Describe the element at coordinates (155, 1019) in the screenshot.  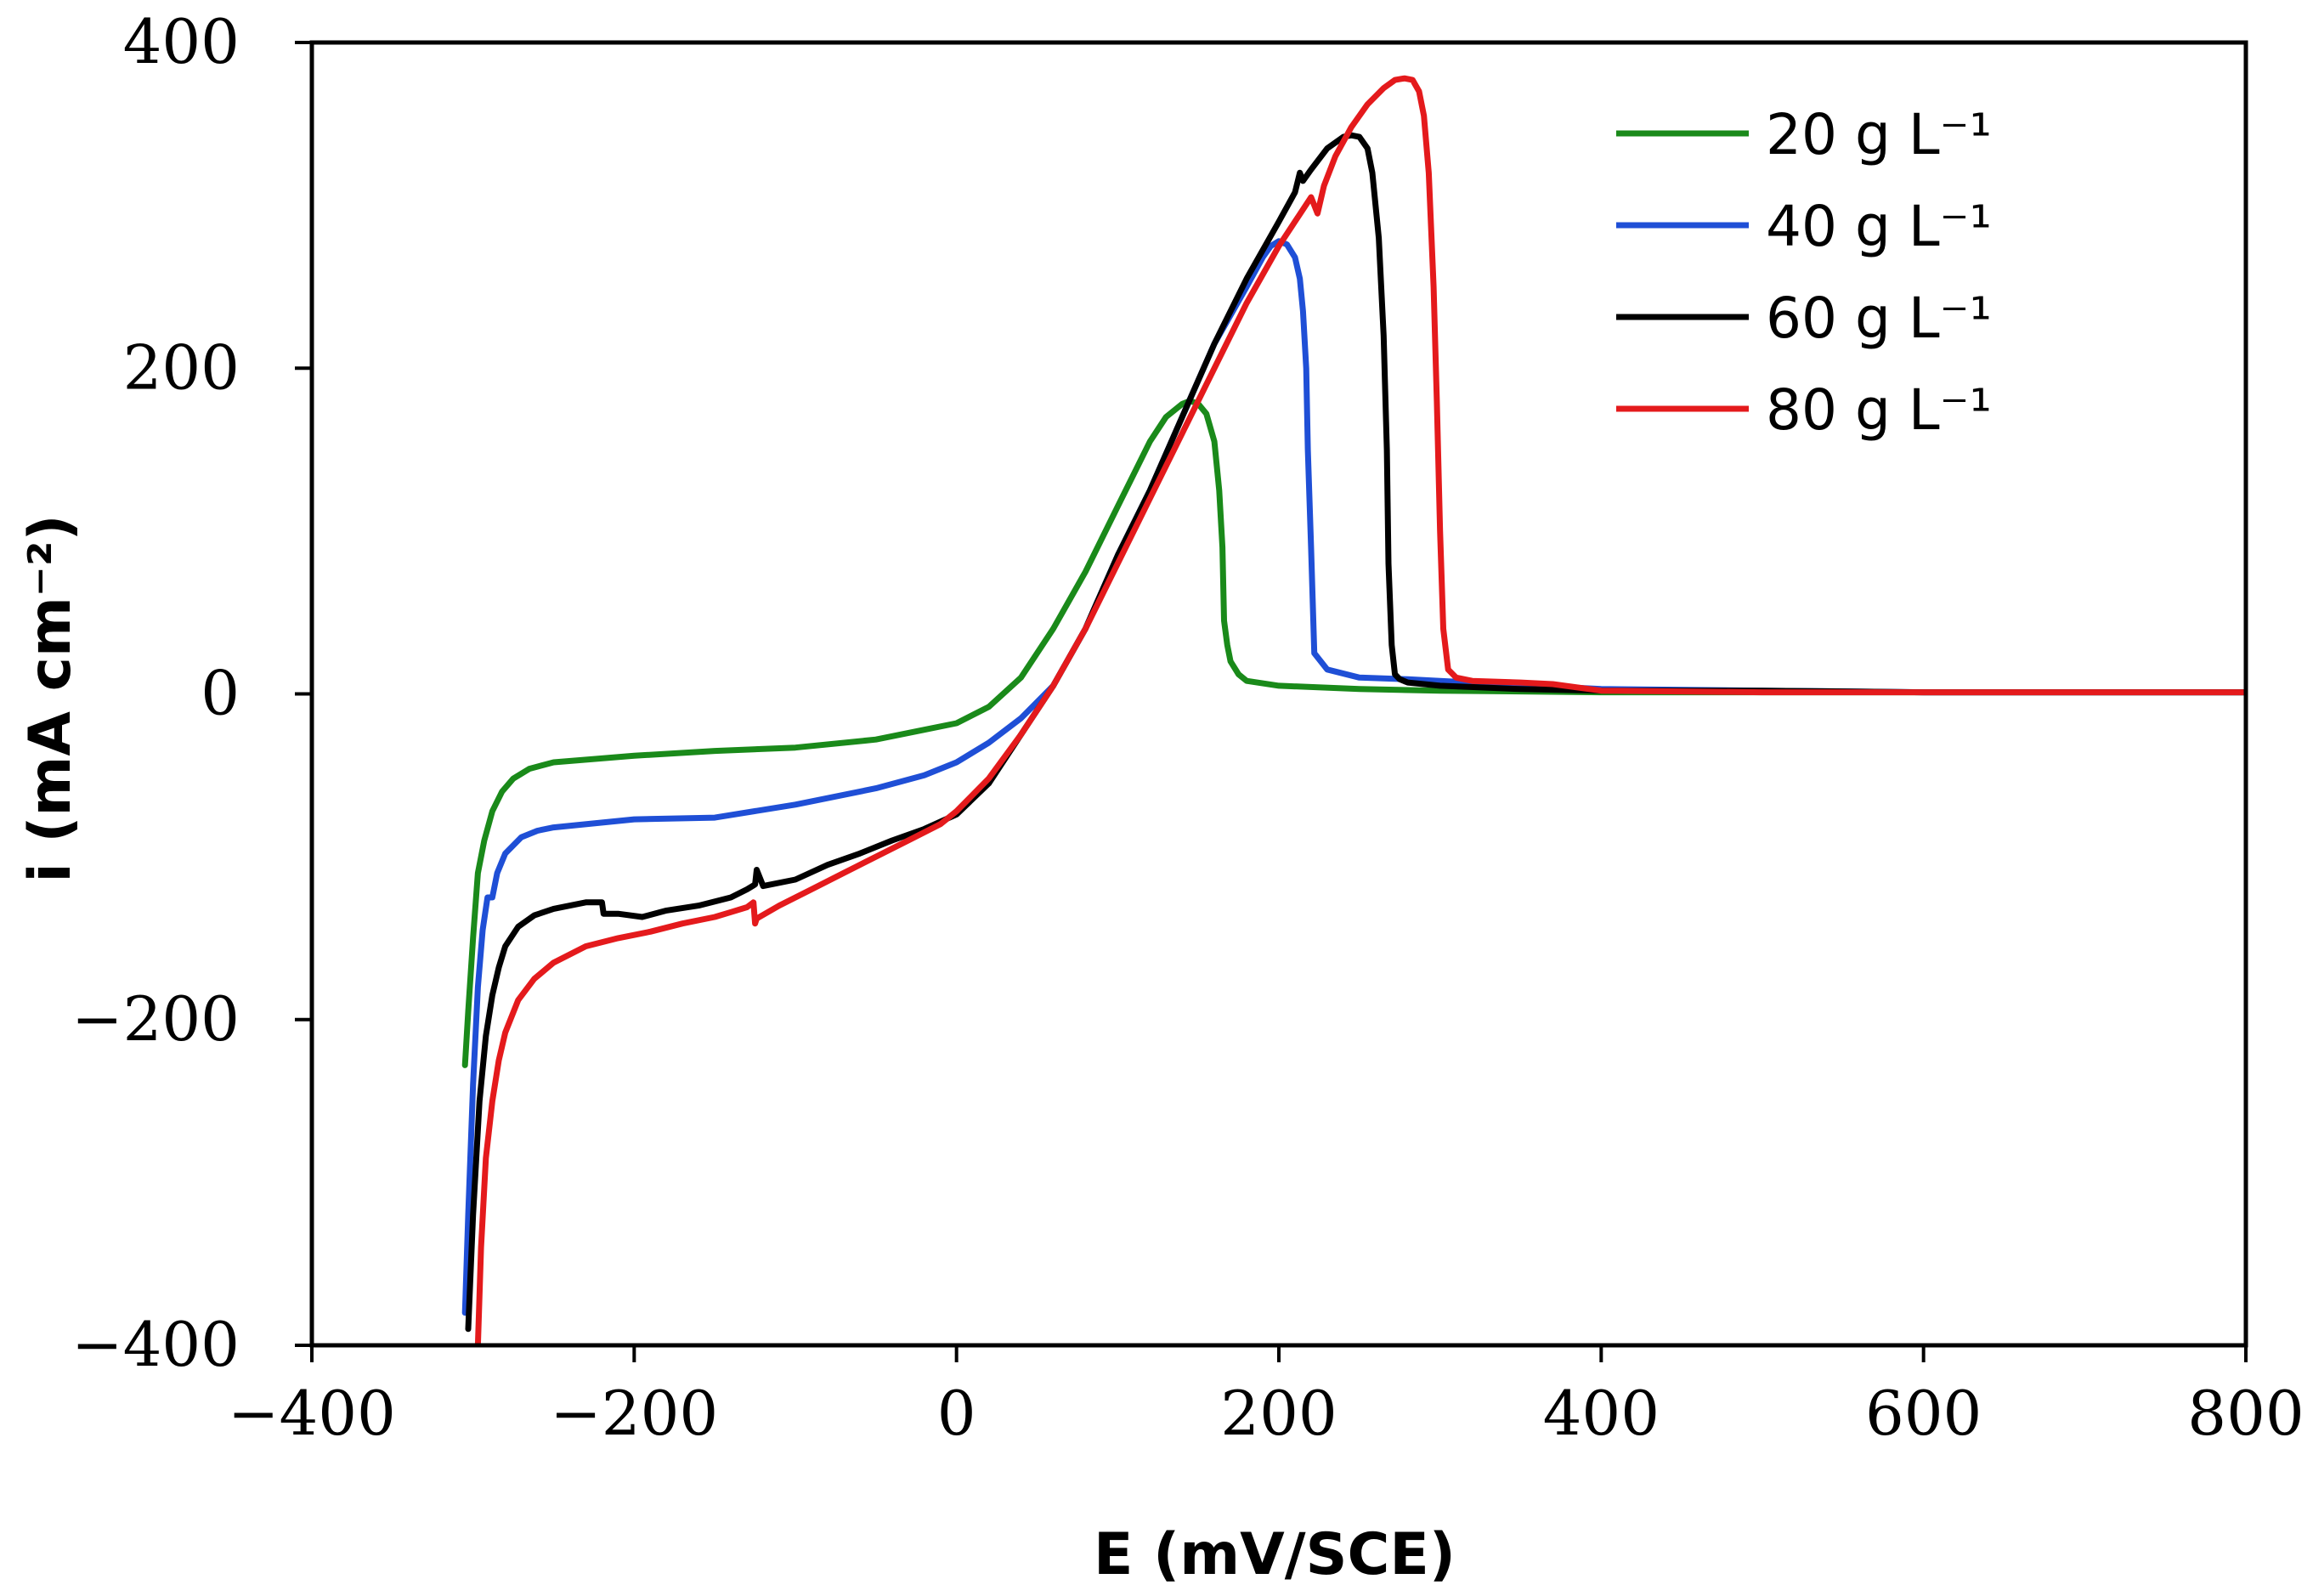
I see `y-tick-label: −200` at that location.